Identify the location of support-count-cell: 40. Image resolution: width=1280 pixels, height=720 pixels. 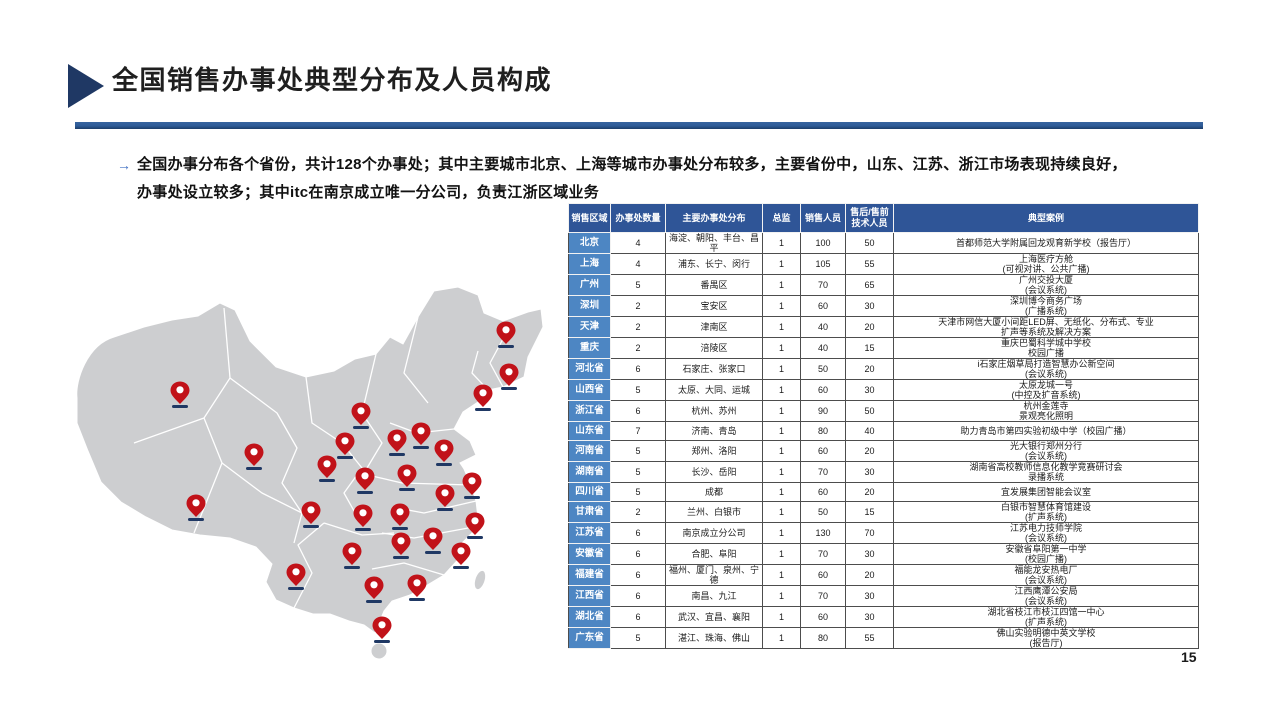
(869, 431).